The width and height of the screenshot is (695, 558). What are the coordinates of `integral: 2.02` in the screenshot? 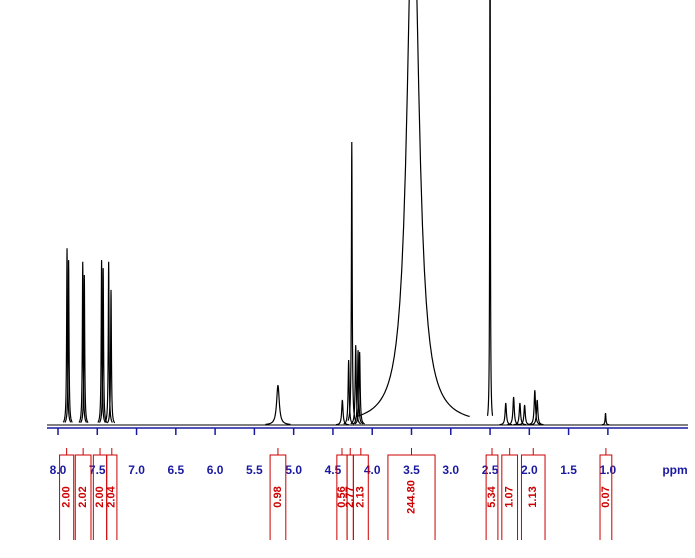 It's located at (83, 494).